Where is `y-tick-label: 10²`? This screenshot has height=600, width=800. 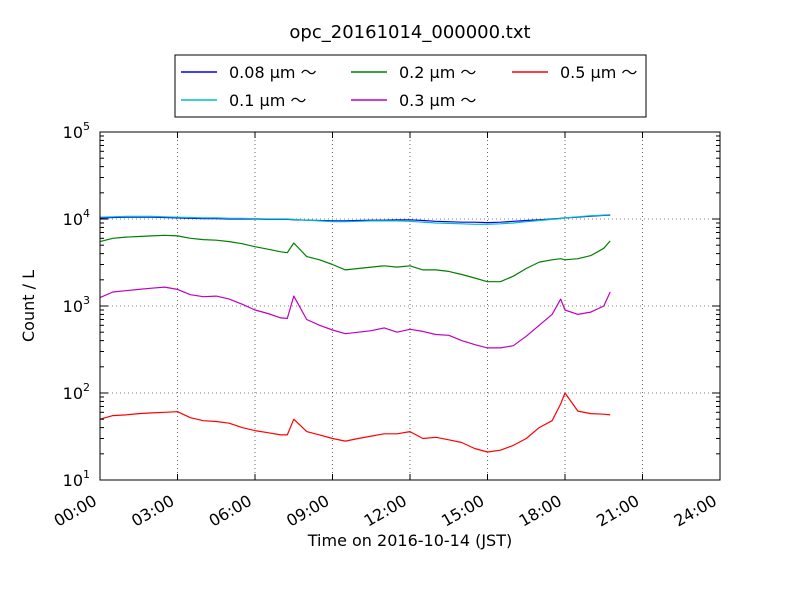 y-tick-label: 10² is located at coordinates (76, 392).